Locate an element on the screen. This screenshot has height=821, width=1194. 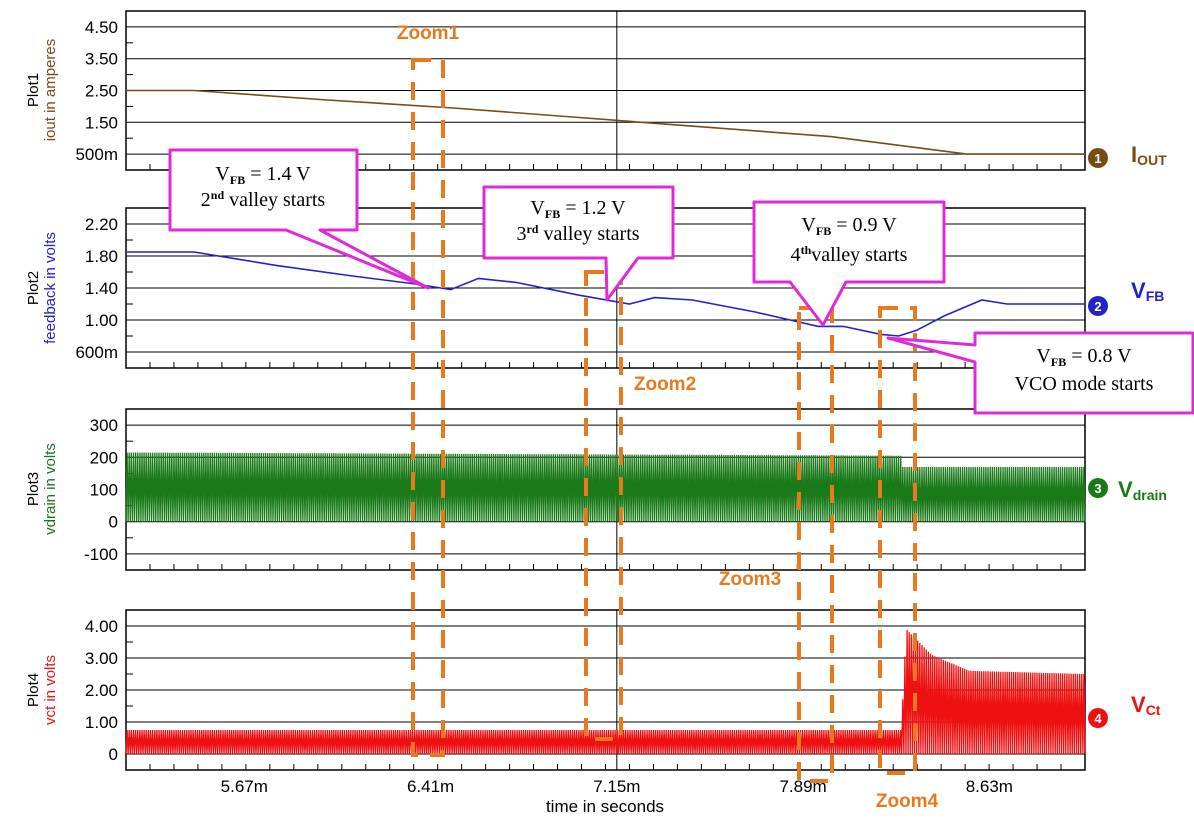
plot4-signal-name: VCt is located at coordinates (1146, 705).